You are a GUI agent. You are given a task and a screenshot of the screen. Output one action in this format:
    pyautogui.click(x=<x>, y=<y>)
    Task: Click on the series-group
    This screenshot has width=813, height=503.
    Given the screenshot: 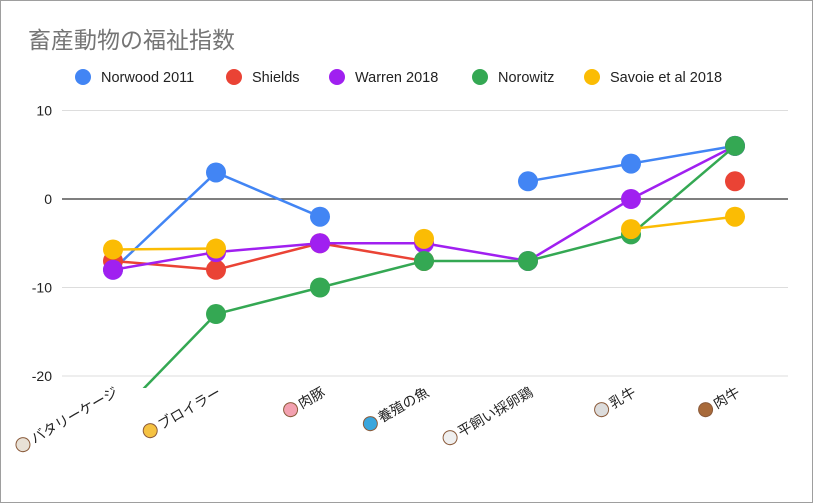 What is the action you would take?
    pyautogui.click(x=424, y=233)
    